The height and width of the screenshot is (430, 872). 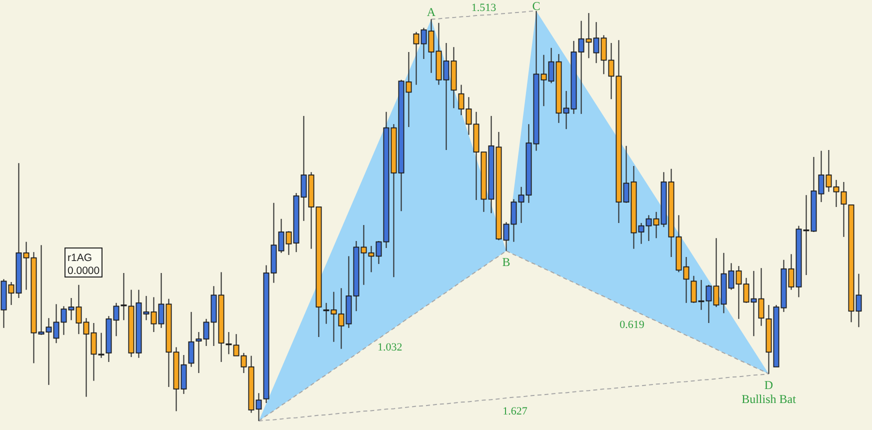 I want to click on annotation: Bullish Bat, so click(x=769, y=399).